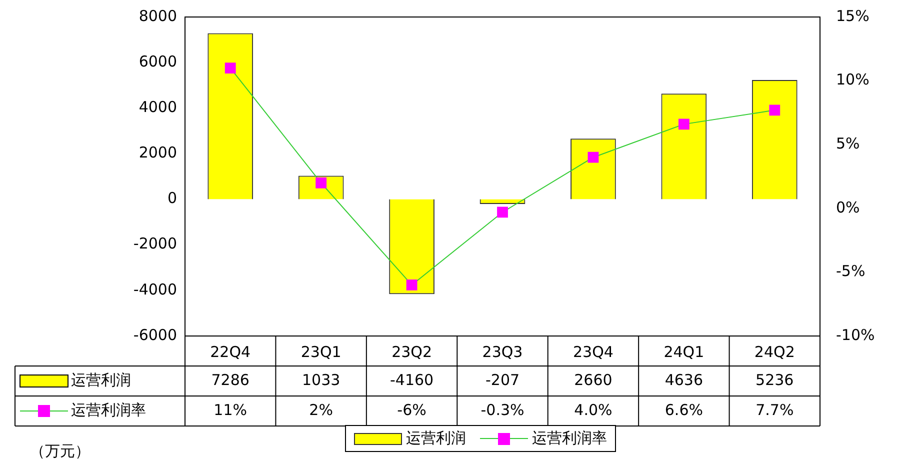  Describe the element at coordinates (593, 379) in the screenshot. I see `data-label: 2660` at that location.